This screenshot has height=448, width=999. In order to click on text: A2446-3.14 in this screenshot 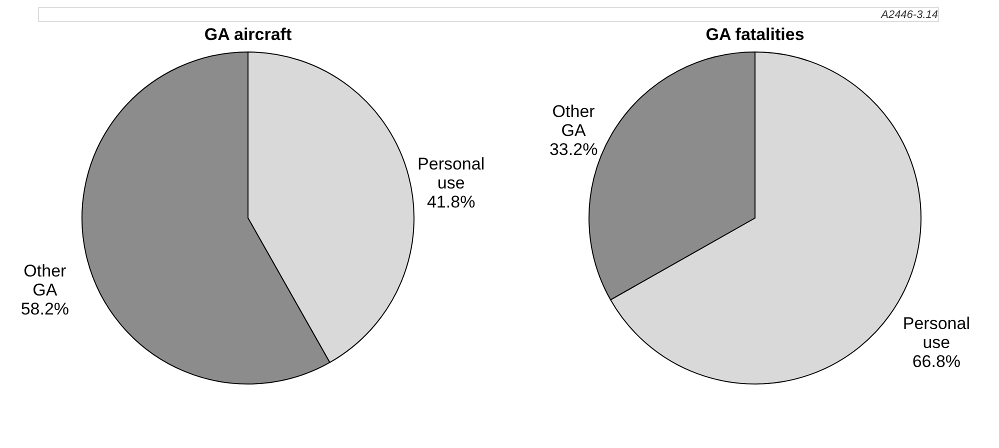, I will do `click(909, 15)`.